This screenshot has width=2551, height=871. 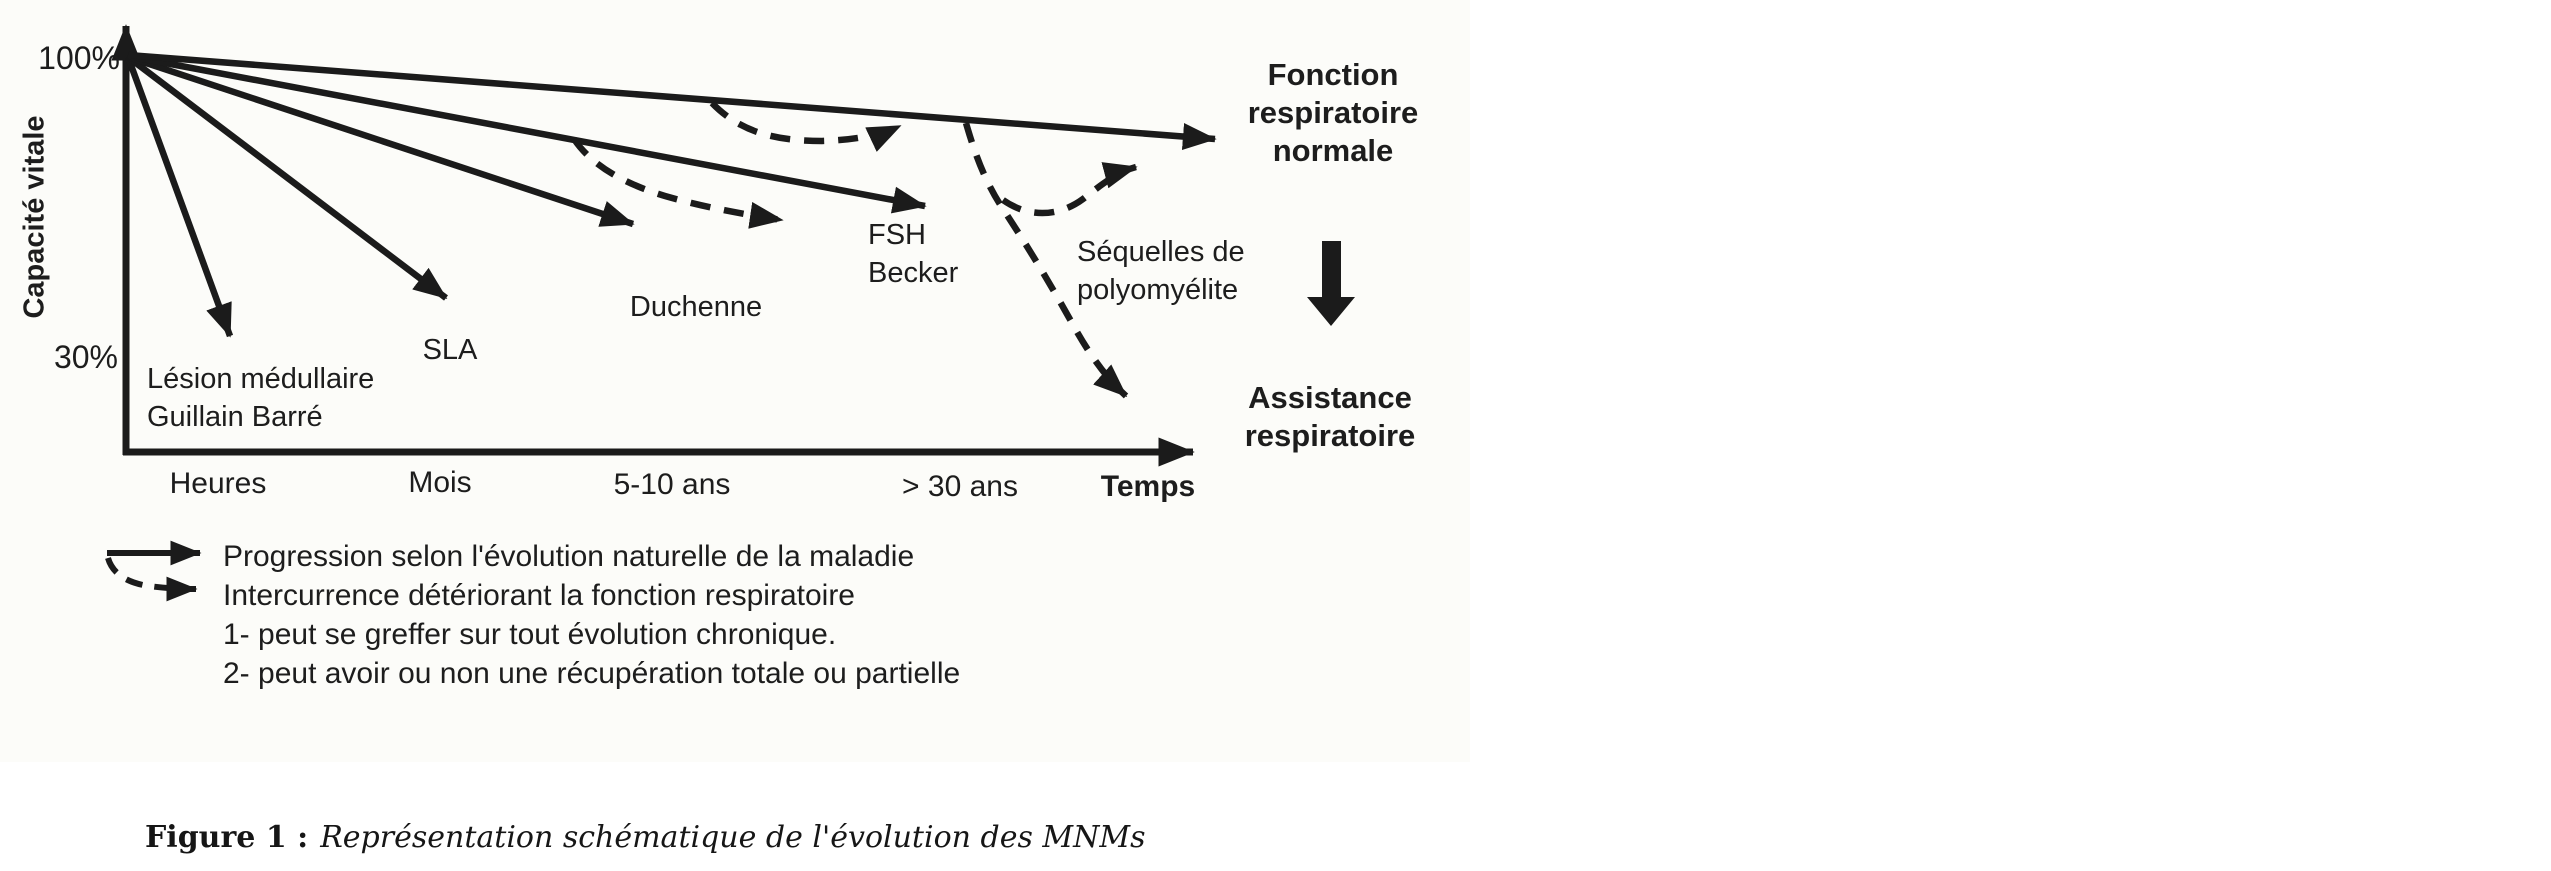 What do you see at coordinates (1330, 416) in the screenshot?
I see `outcome-assistance-label: Assistance respiratoire` at bounding box center [1330, 416].